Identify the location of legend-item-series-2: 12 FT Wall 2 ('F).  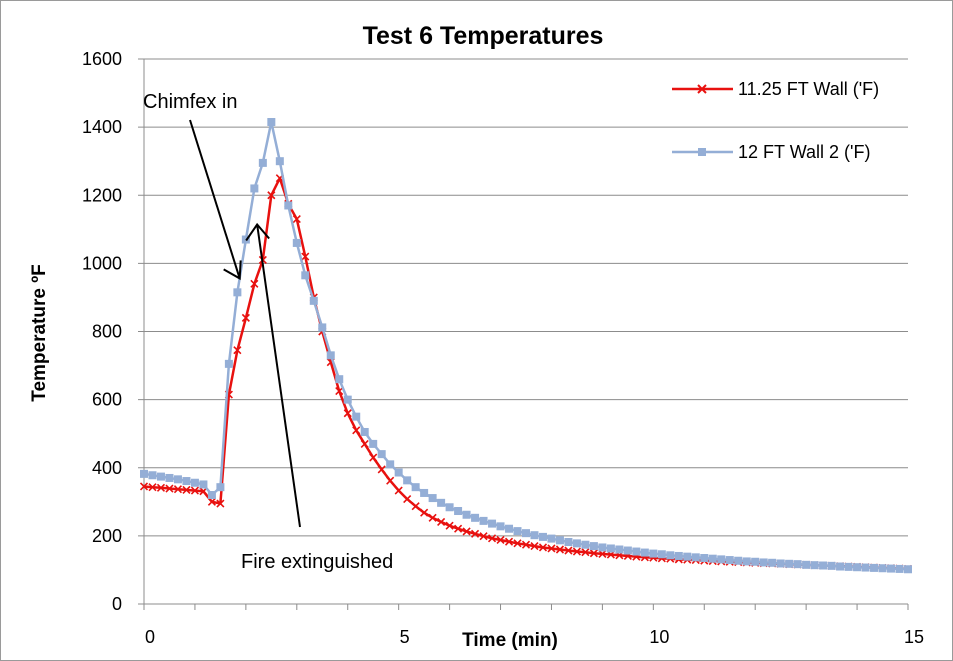
(771, 152).